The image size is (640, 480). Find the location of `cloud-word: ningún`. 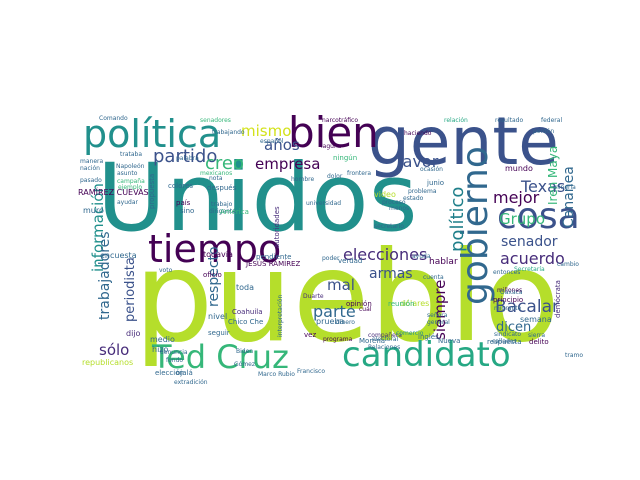

cloud-word: ningún is located at coordinates (345, 158).